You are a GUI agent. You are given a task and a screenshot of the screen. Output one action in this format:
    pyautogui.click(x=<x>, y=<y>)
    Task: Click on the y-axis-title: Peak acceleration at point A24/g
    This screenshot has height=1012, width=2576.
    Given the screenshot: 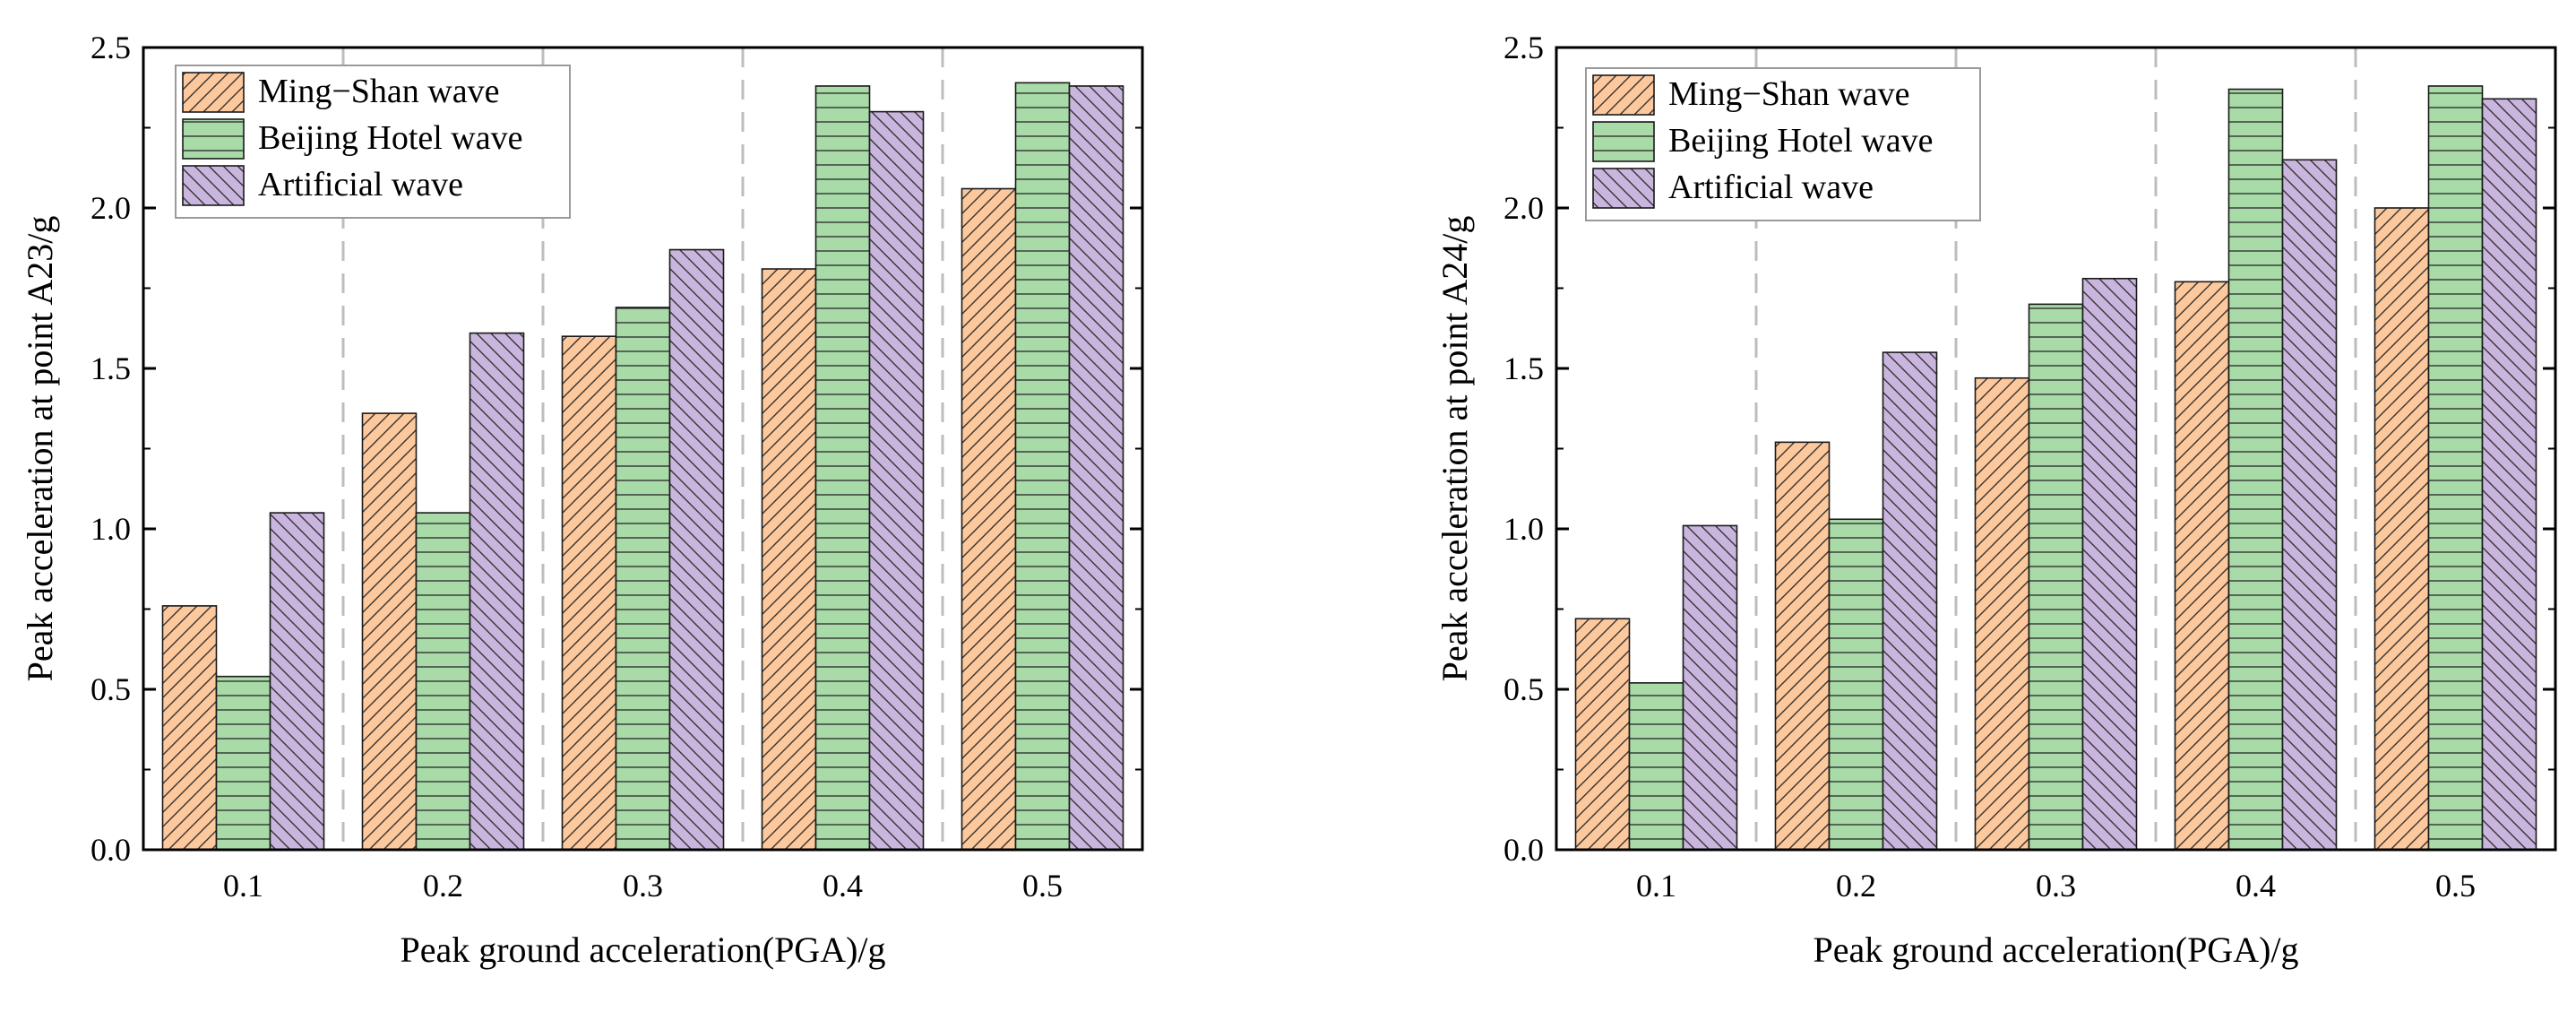 What is the action you would take?
    pyautogui.click(x=1454, y=449)
    